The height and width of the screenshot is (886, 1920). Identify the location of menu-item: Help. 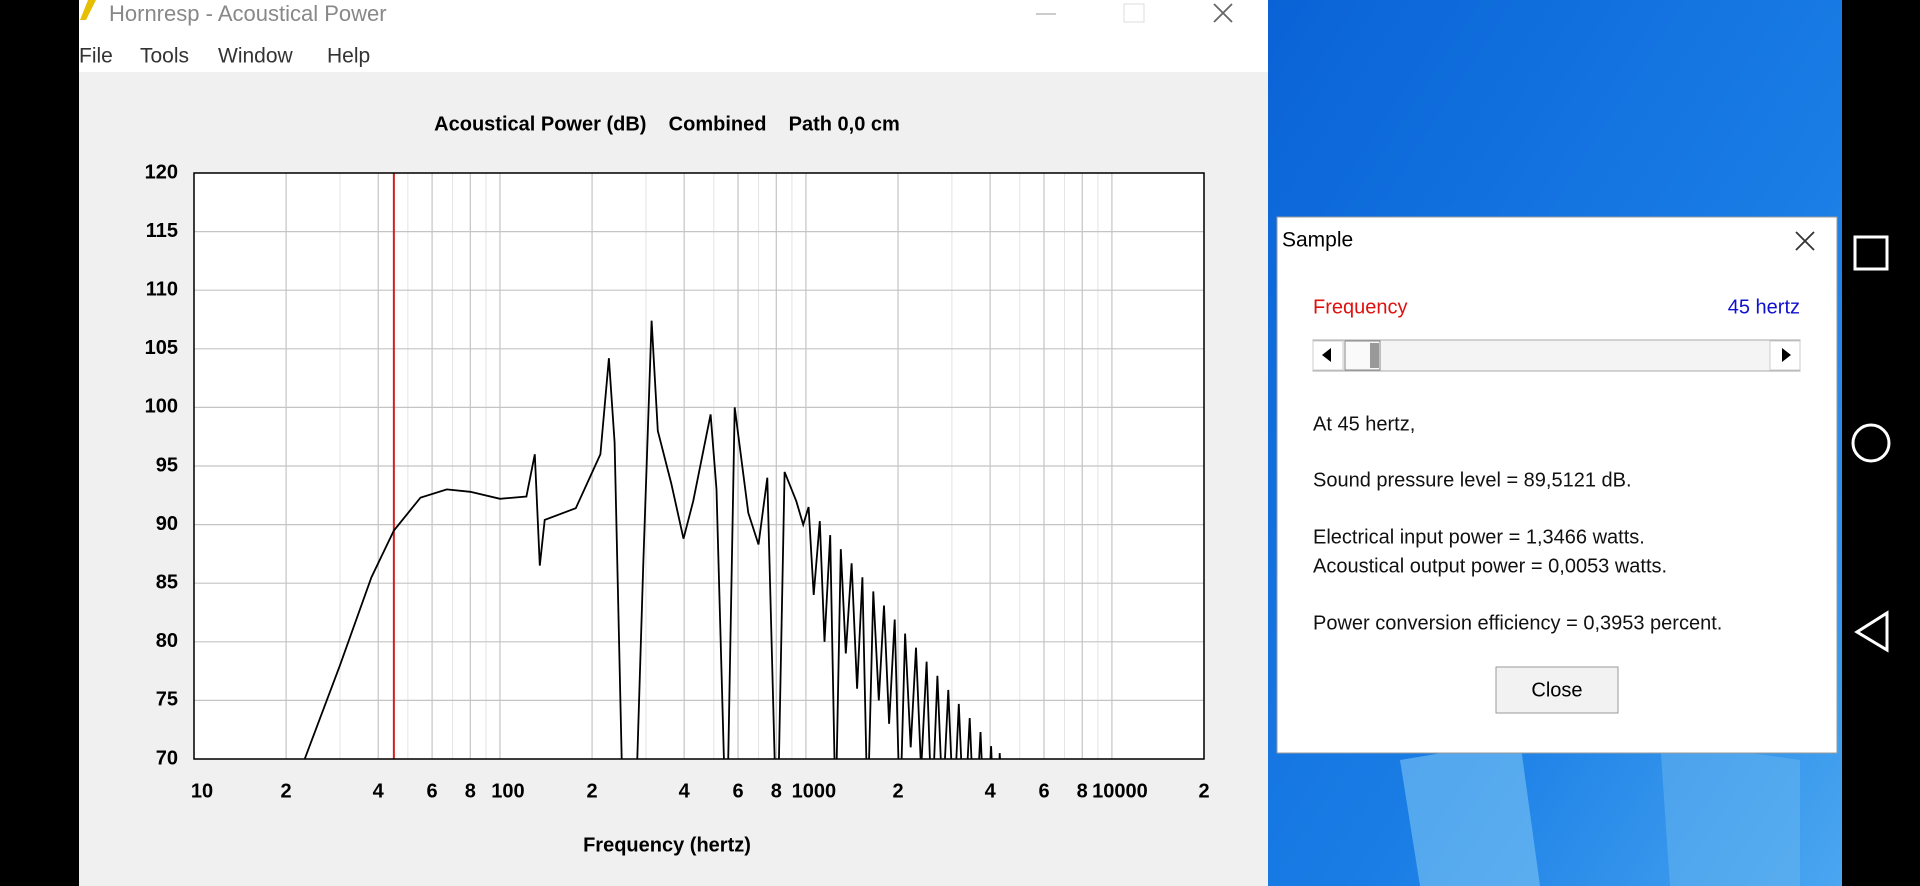
(348, 56).